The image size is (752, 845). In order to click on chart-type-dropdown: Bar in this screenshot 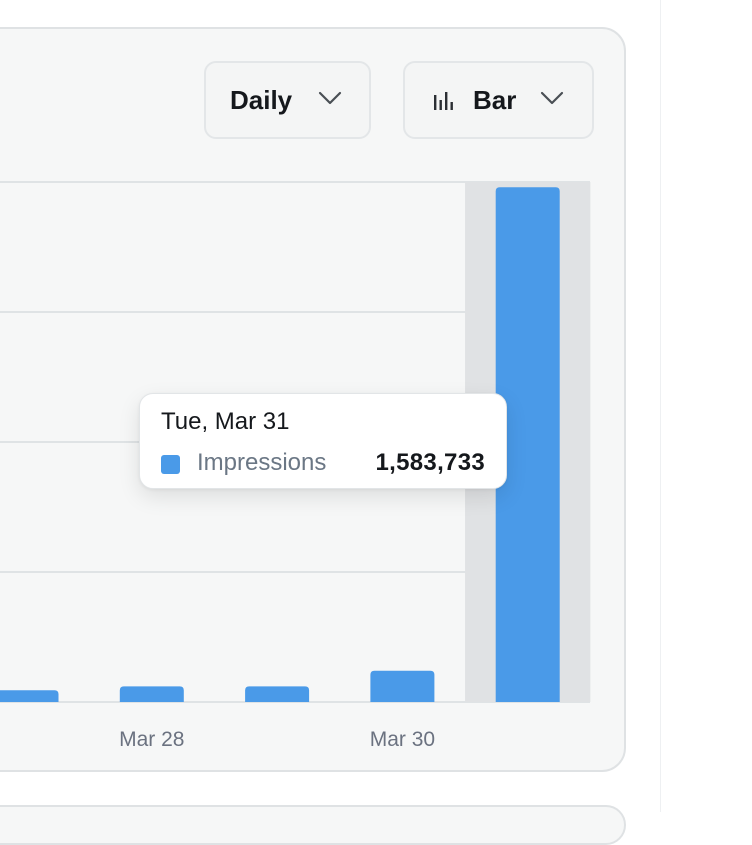, I will do `click(498, 100)`.